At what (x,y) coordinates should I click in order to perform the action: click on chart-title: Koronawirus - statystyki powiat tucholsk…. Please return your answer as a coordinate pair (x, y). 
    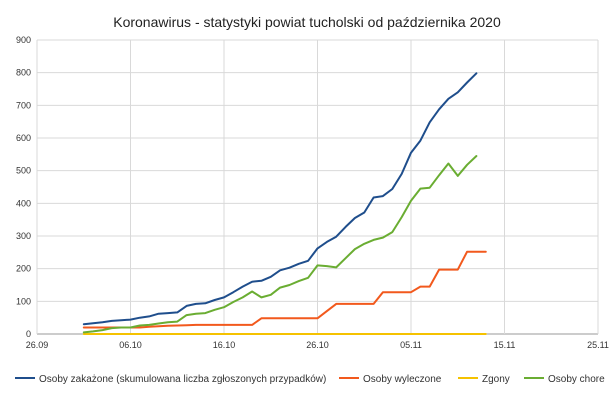
    Looking at the image, I should click on (307, 22).